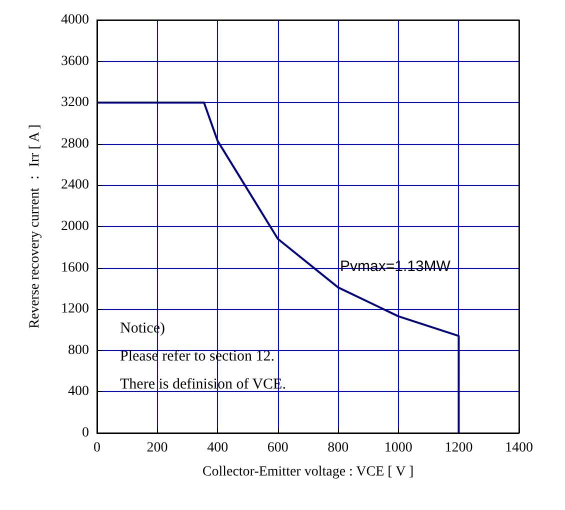 The height and width of the screenshot is (510, 565). What do you see at coordinates (519, 448) in the screenshot?
I see `x-tick-label: 1400` at bounding box center [519, 448].